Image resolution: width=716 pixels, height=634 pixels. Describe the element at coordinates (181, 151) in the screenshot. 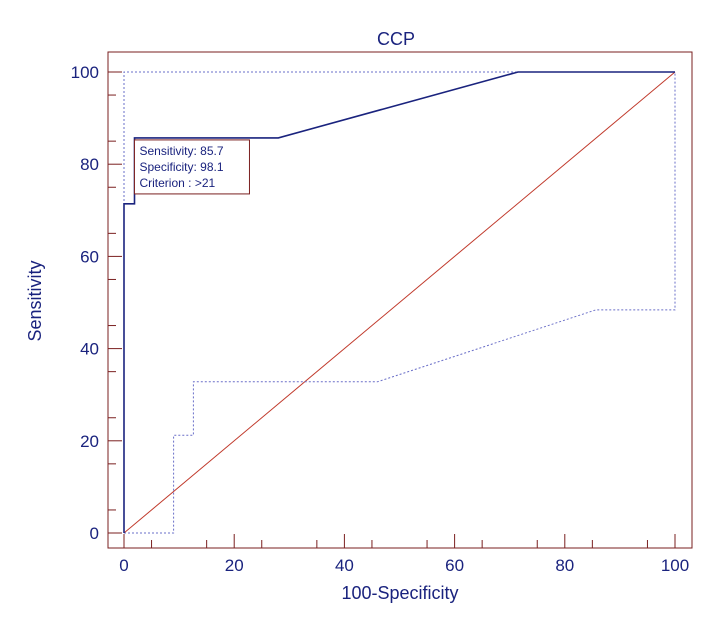

I see `annotation-sensitivity: Sensitivity: 85.7` at that location.